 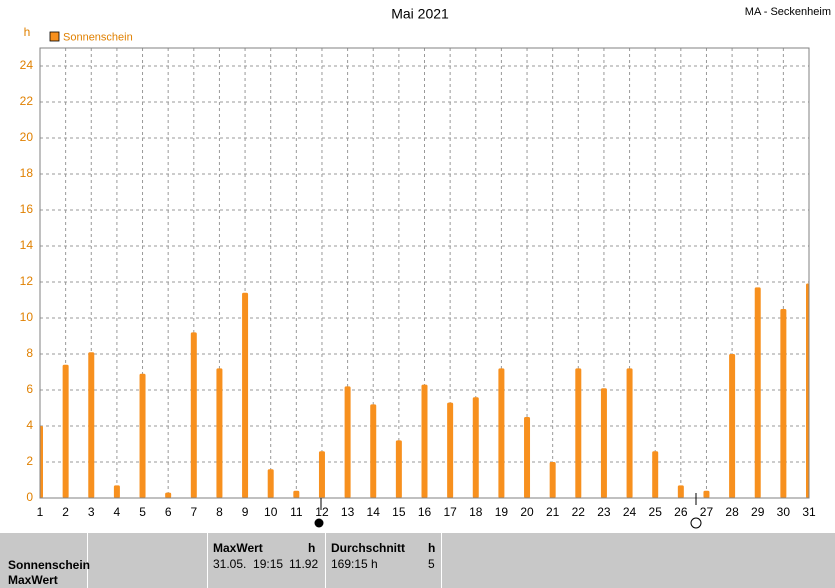 I want to click on cell: 11.92, so click(x=304, y=564).